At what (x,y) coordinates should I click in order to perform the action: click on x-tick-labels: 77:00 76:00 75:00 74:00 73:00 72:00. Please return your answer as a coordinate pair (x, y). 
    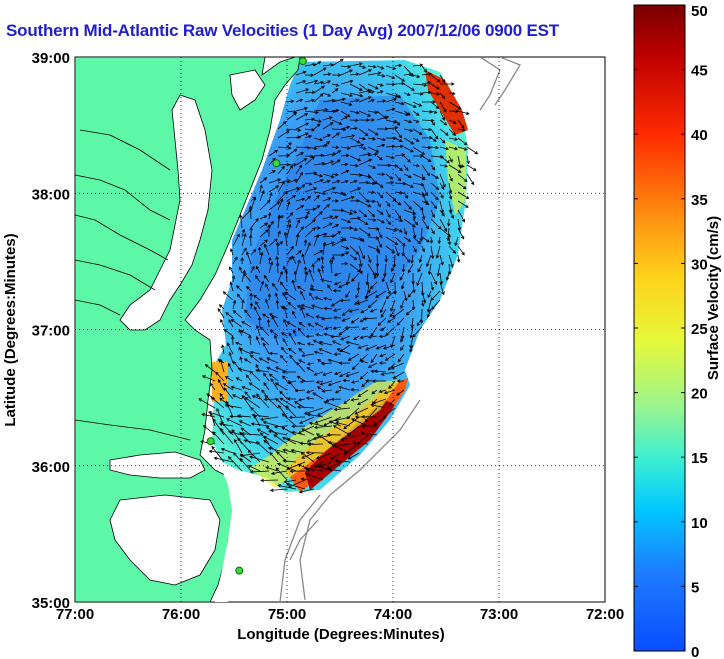
    Looking at the image, I should click on (340, 614).